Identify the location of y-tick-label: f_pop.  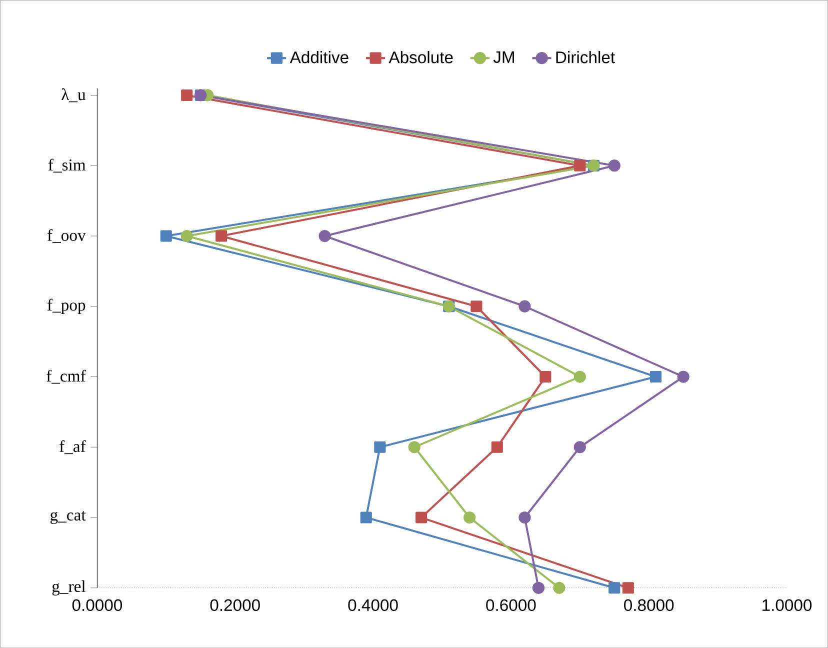
(67, 306).